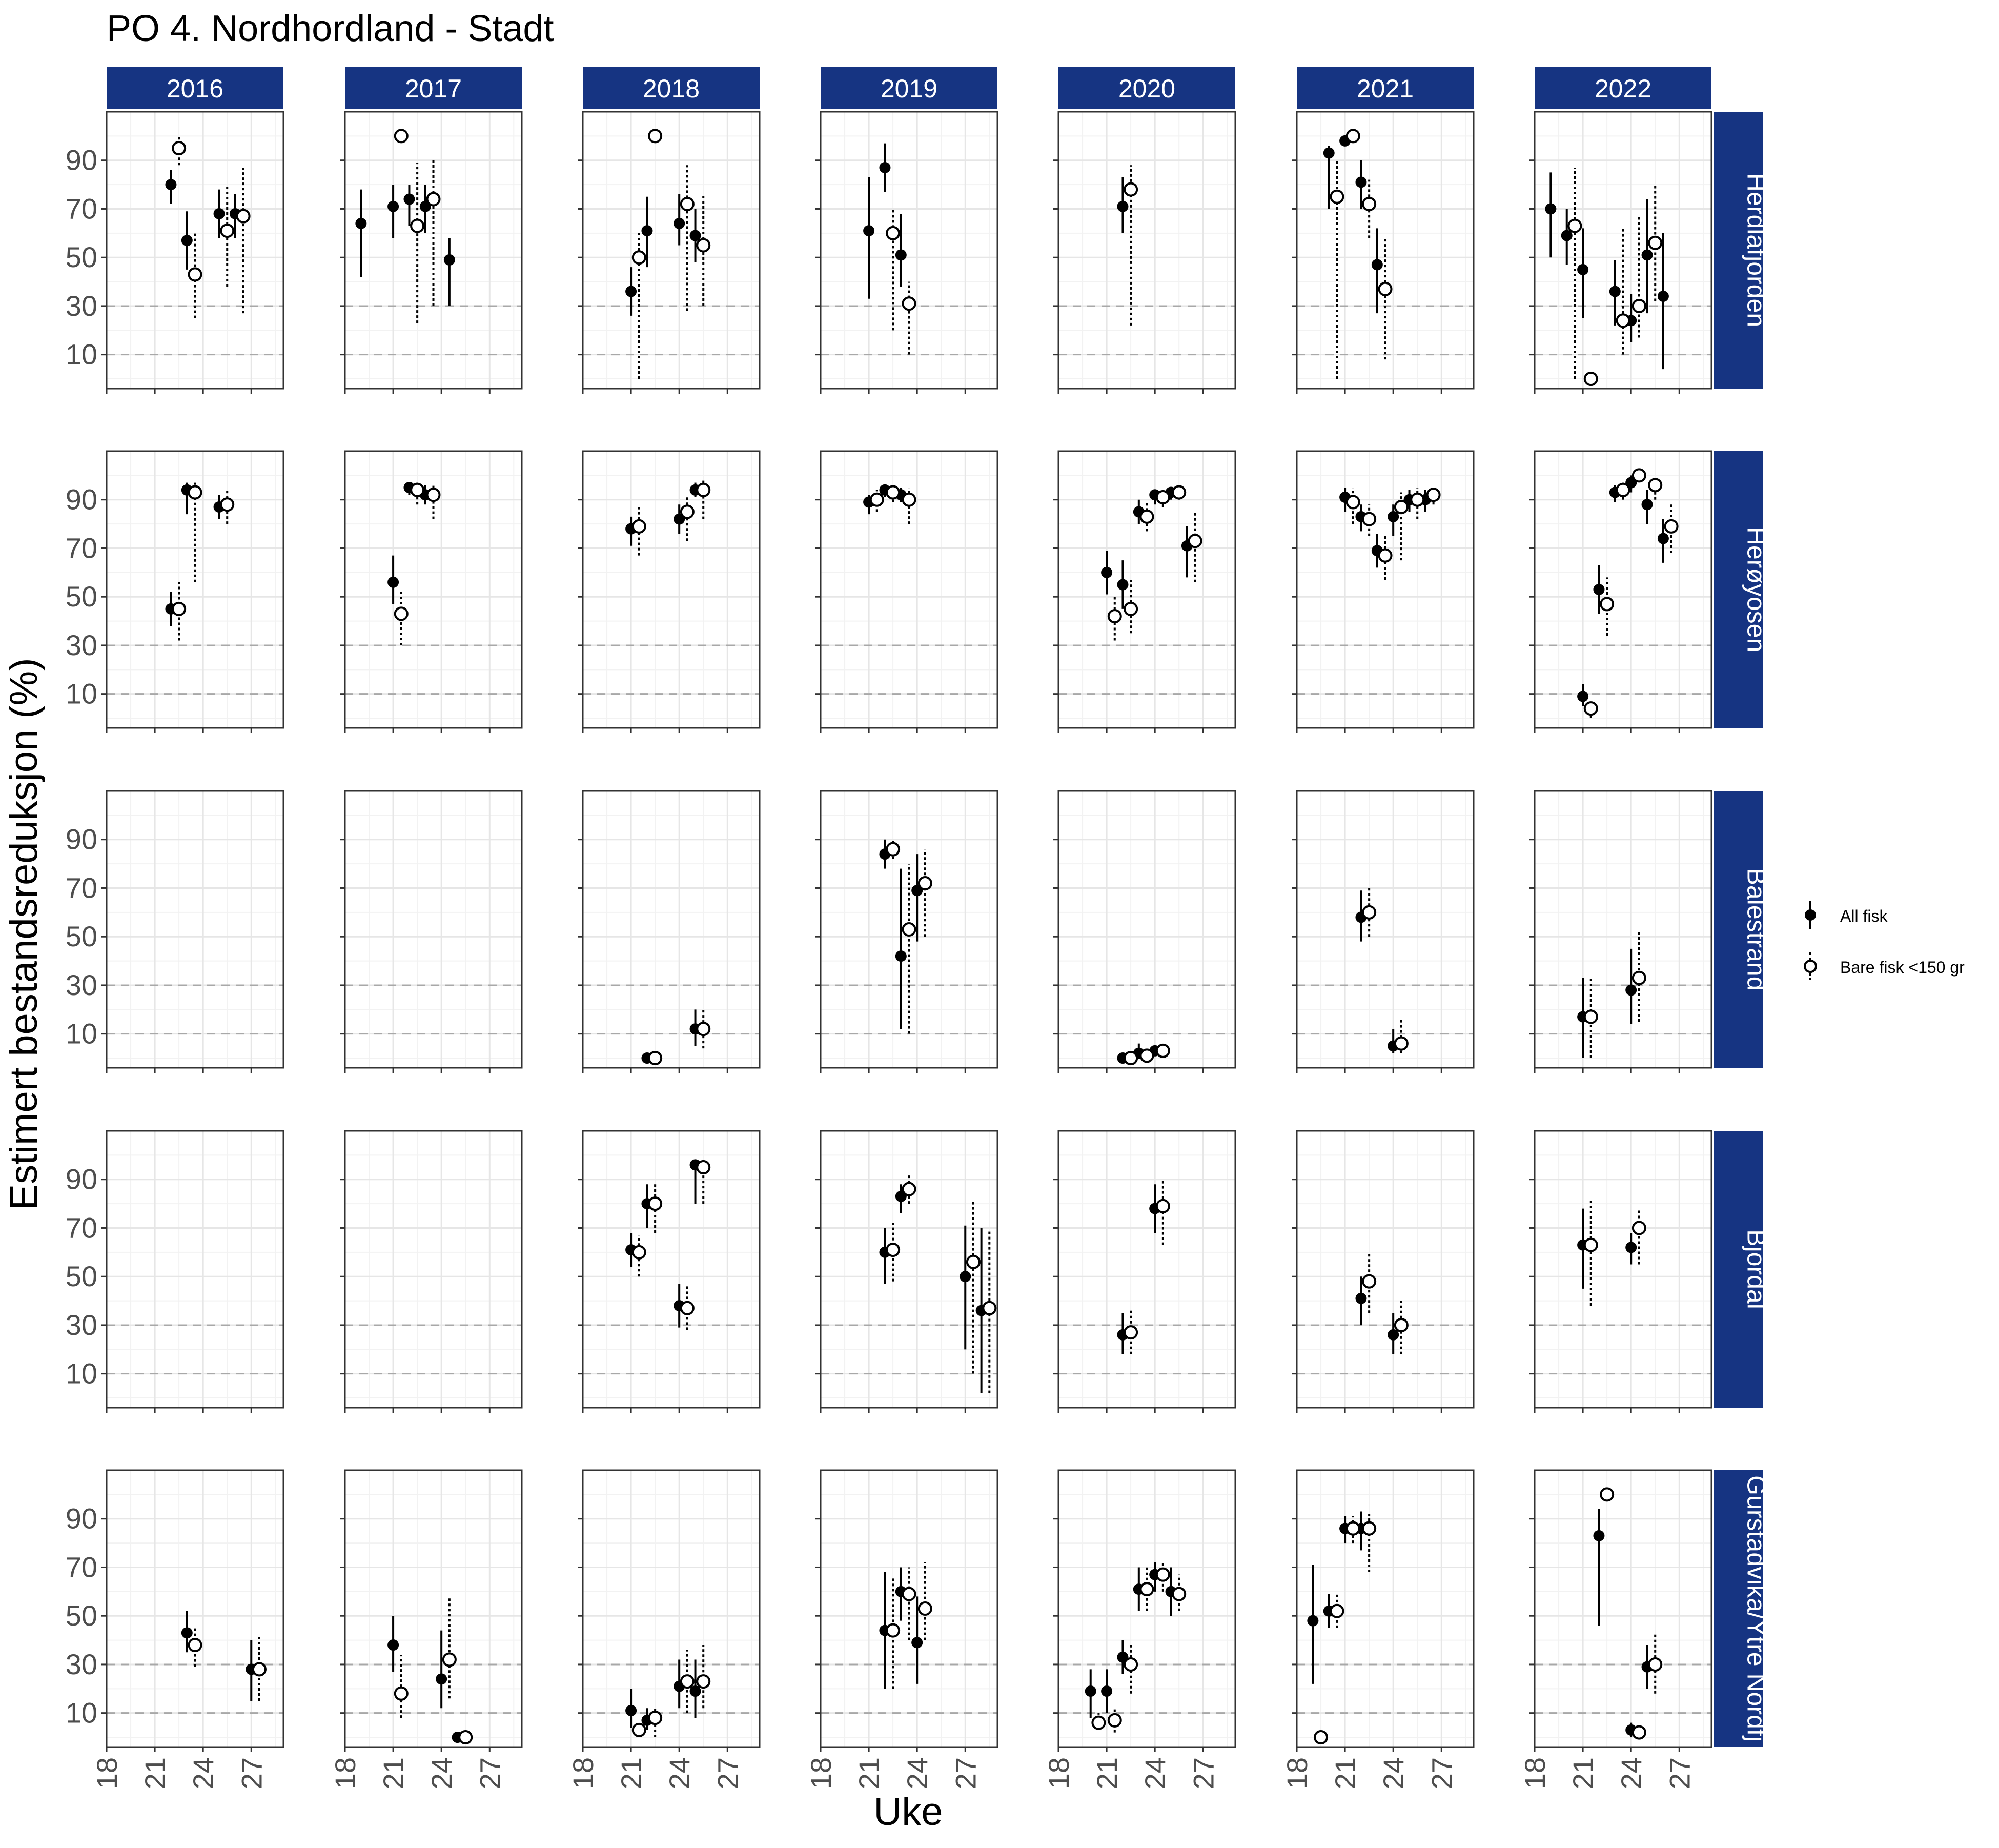  I want to click on panel-balestrand-2021, so click(1383, 931).